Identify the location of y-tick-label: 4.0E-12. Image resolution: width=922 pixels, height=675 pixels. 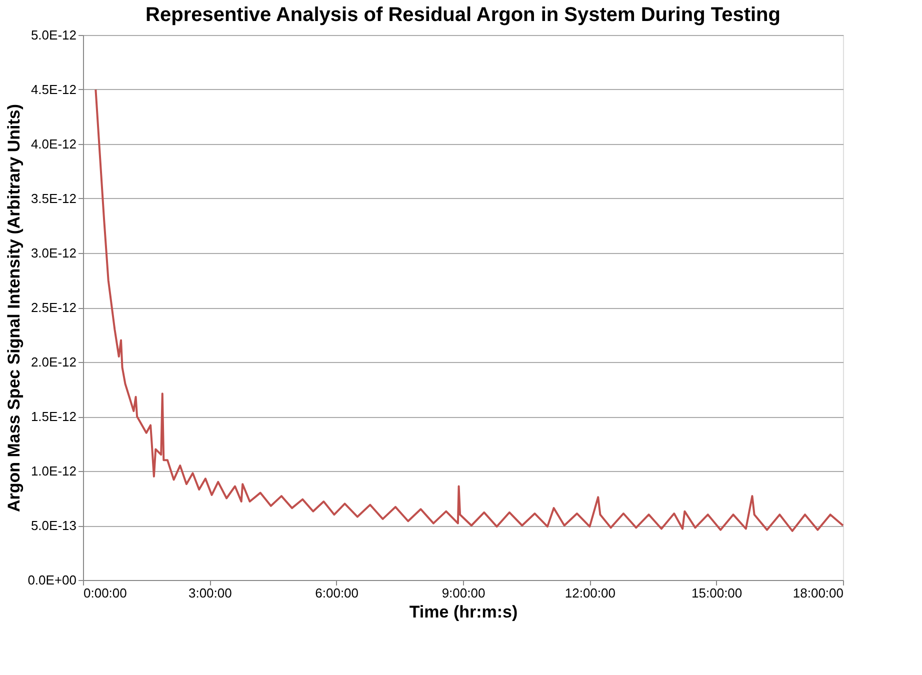
(53, 144).